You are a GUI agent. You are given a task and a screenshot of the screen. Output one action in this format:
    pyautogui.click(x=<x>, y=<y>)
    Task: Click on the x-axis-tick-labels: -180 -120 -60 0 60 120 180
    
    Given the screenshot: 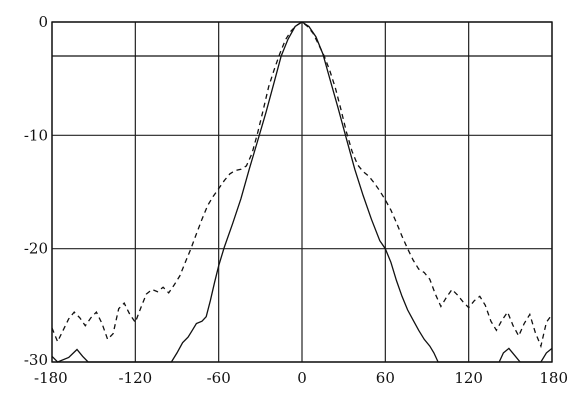 What is the action you would take?
    pyautogui.click(x=301, y=378)
    